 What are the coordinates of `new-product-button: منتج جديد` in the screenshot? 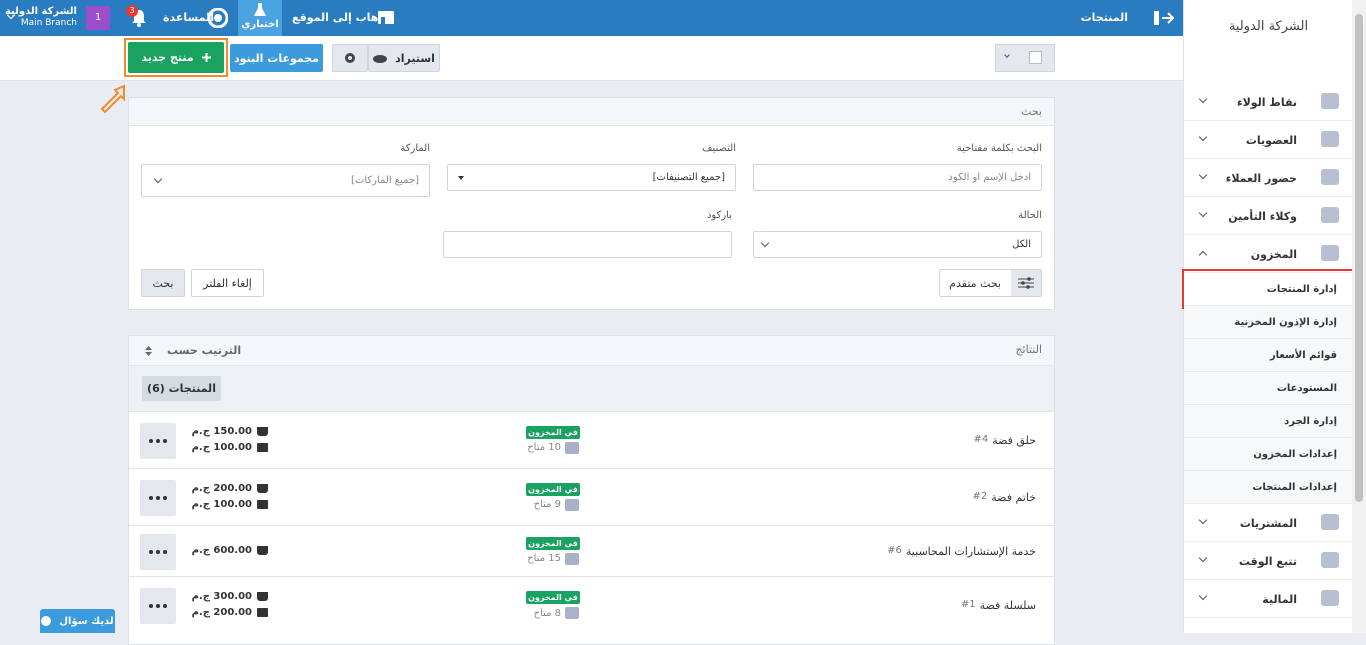 It's located at (176, 57).